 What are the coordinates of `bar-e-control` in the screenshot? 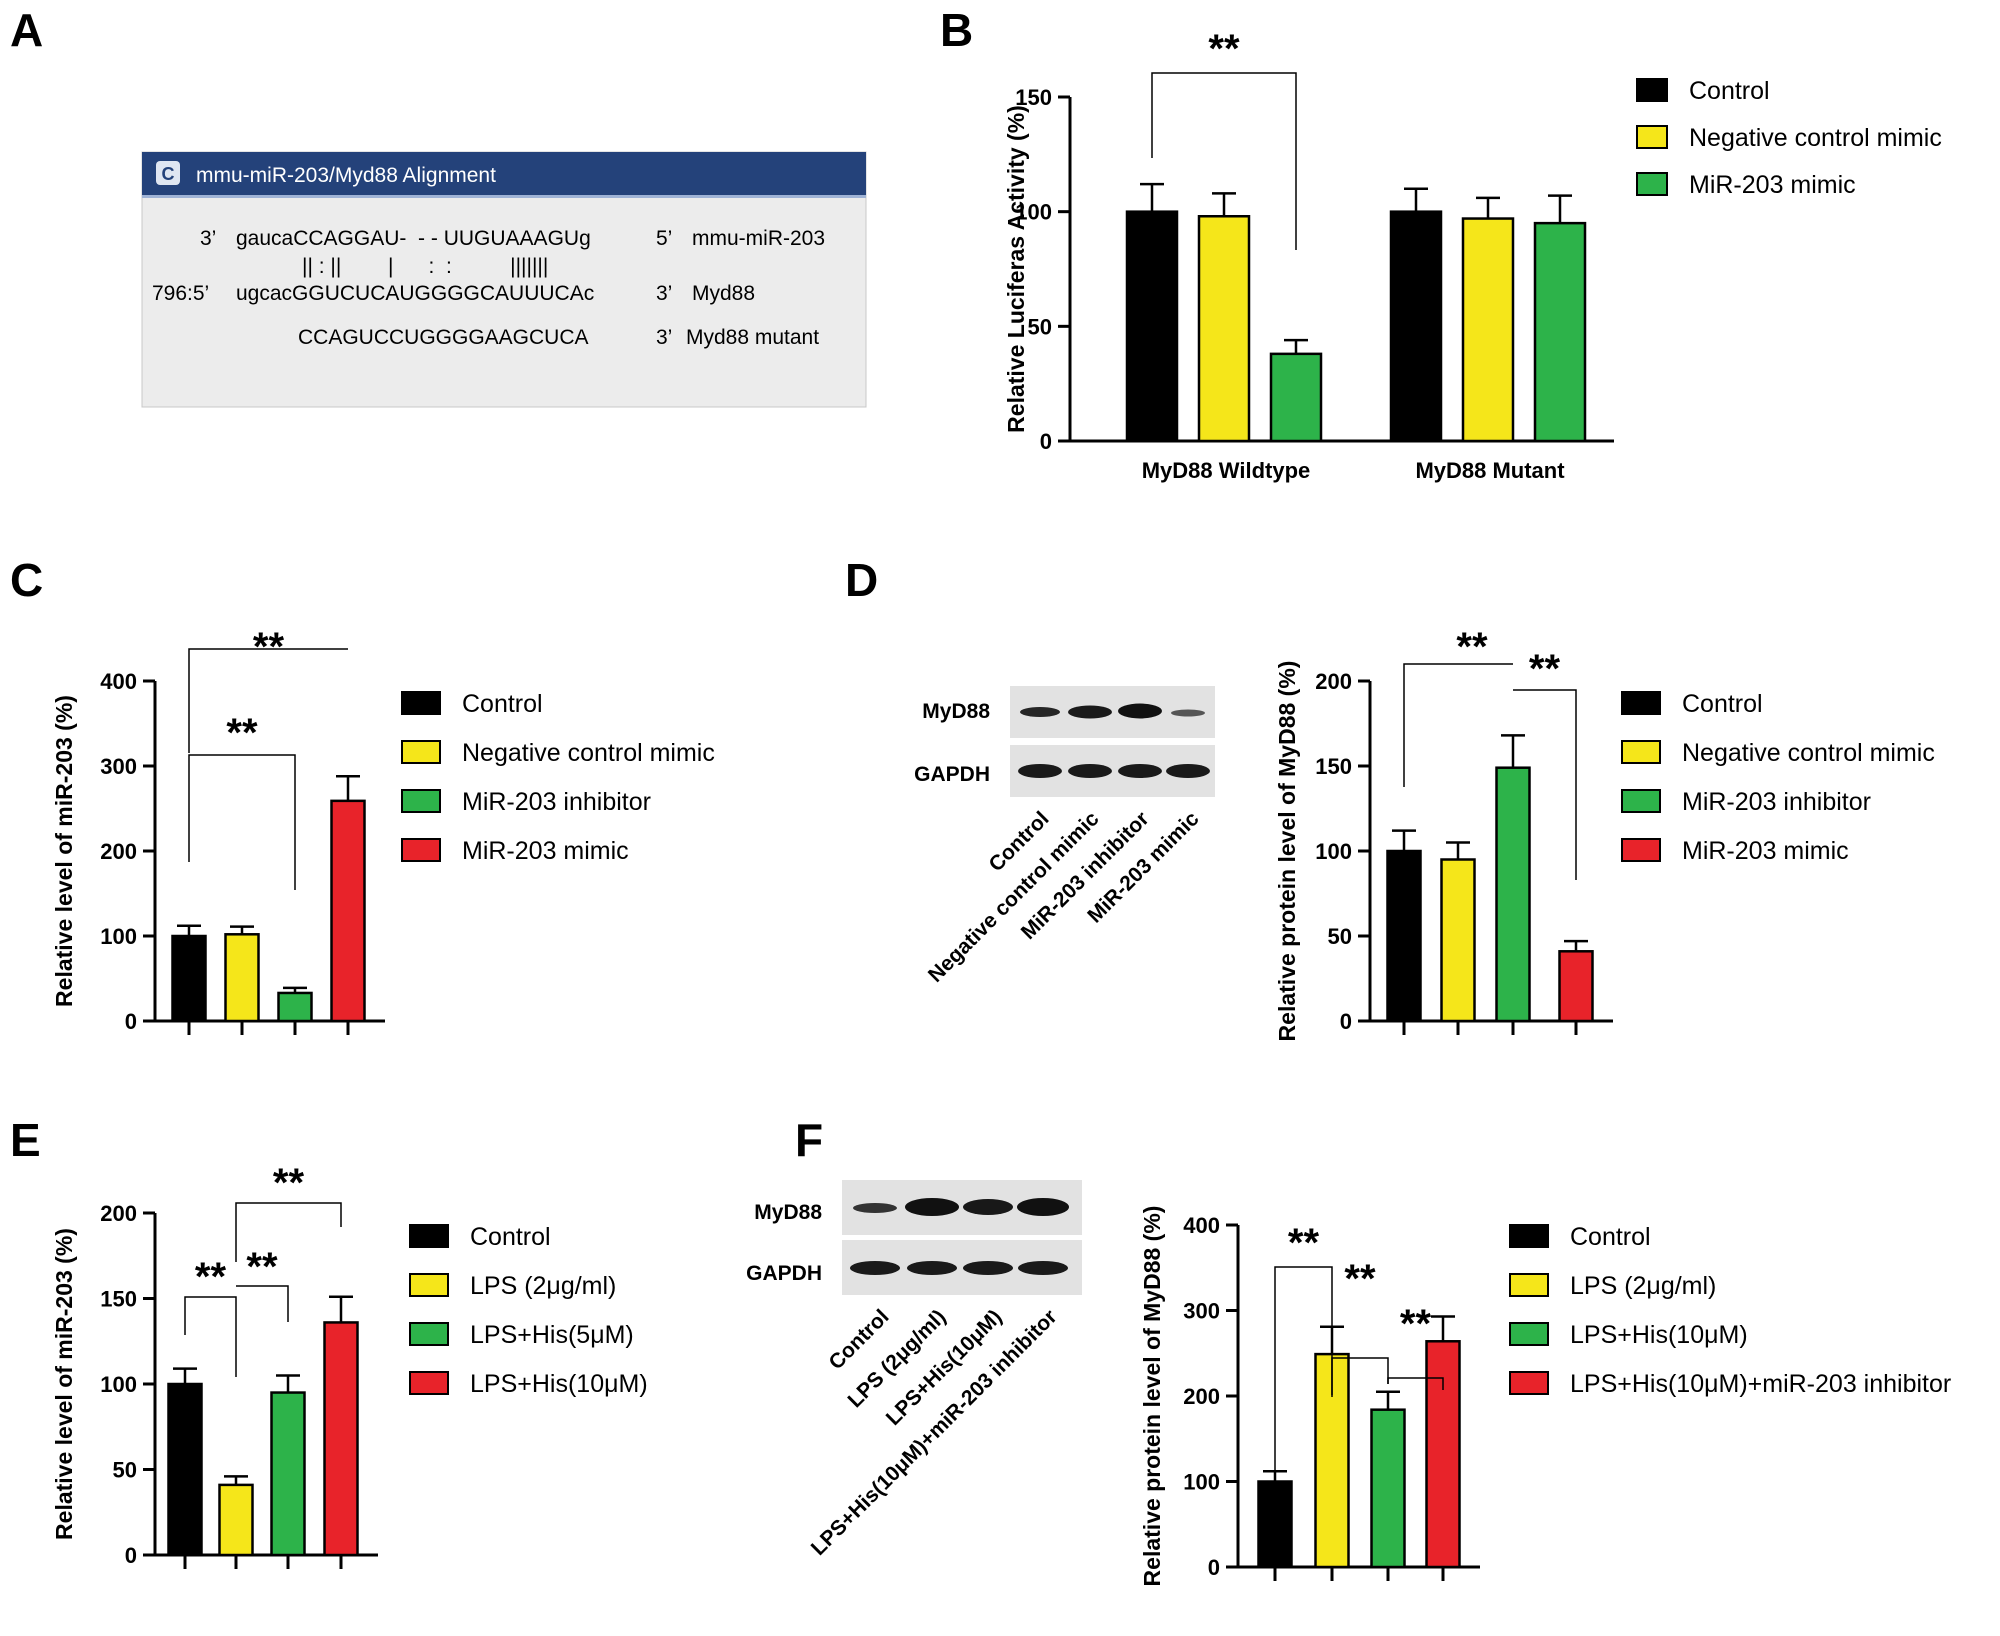 It's located at (185, 1469).